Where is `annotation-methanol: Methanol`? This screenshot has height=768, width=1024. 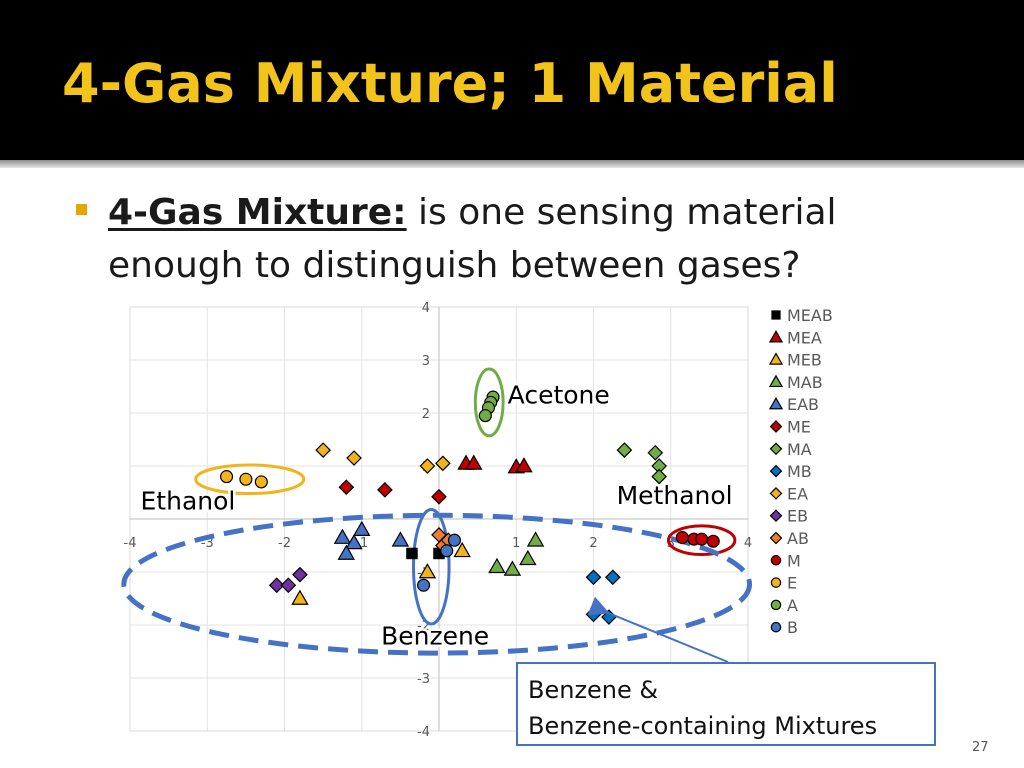
annotation-methanol: Methanol is located at coordinates (675, 495).